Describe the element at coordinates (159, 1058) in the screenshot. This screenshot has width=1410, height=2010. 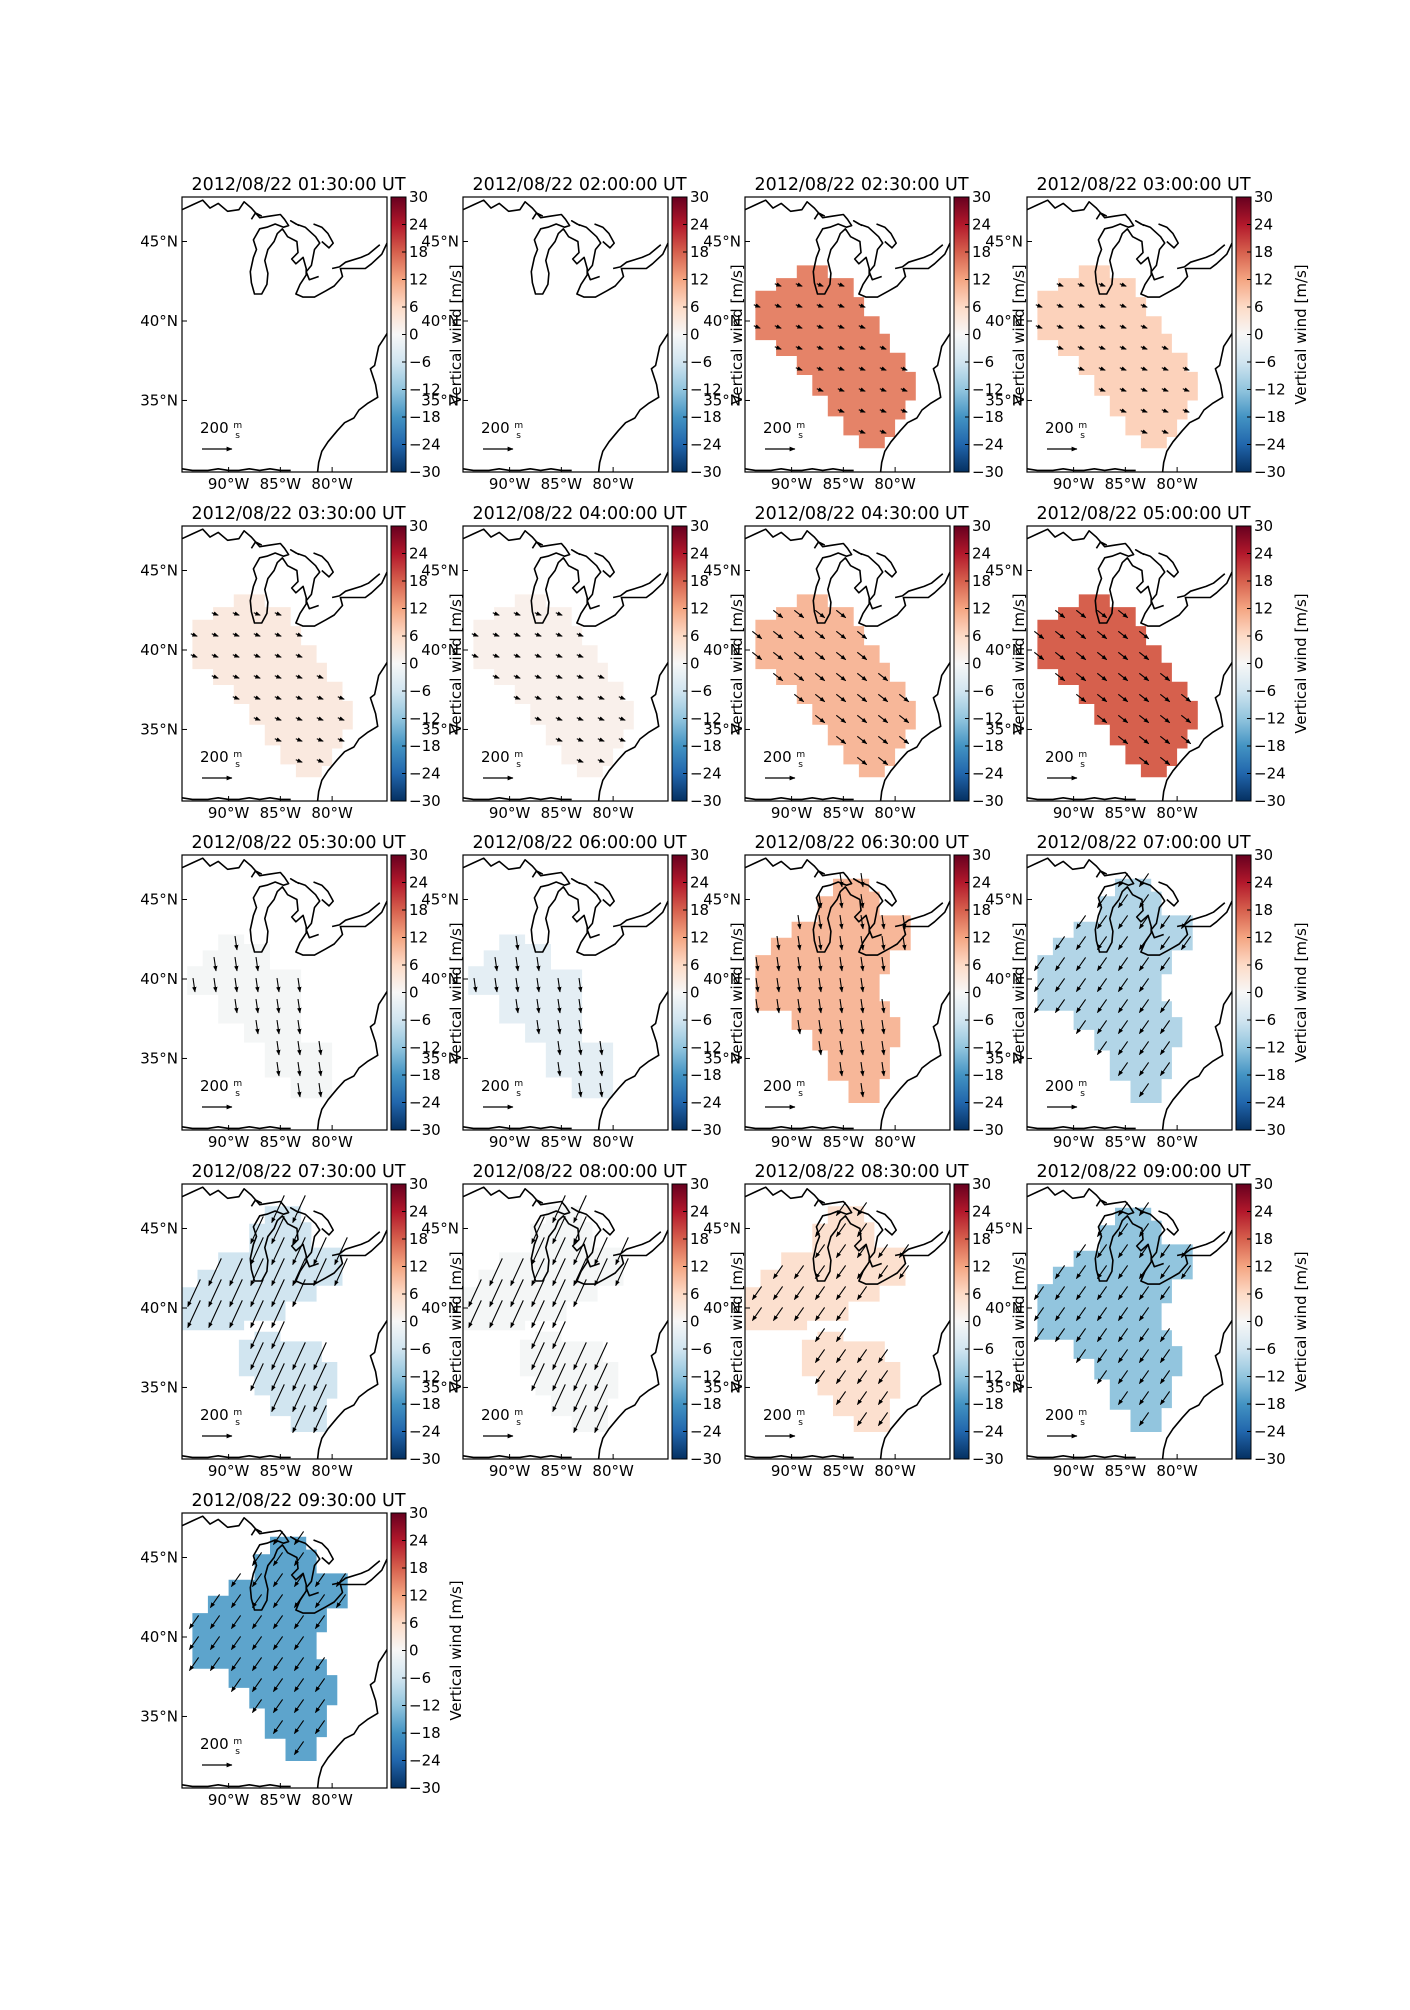
I see `lat-tick-label: 35°N` at that location.